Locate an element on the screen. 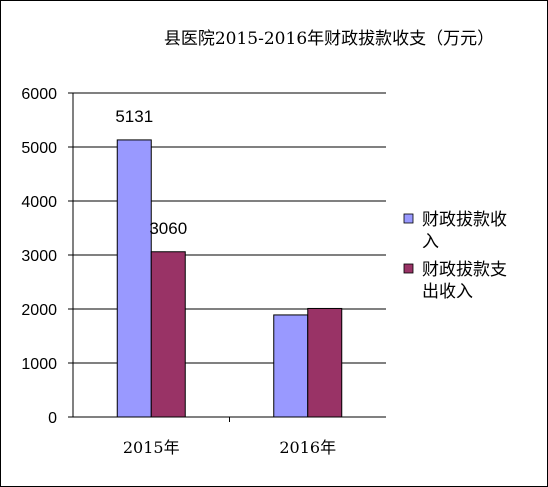  y-tick-label: 3000 is located at coordinates (39, 256).